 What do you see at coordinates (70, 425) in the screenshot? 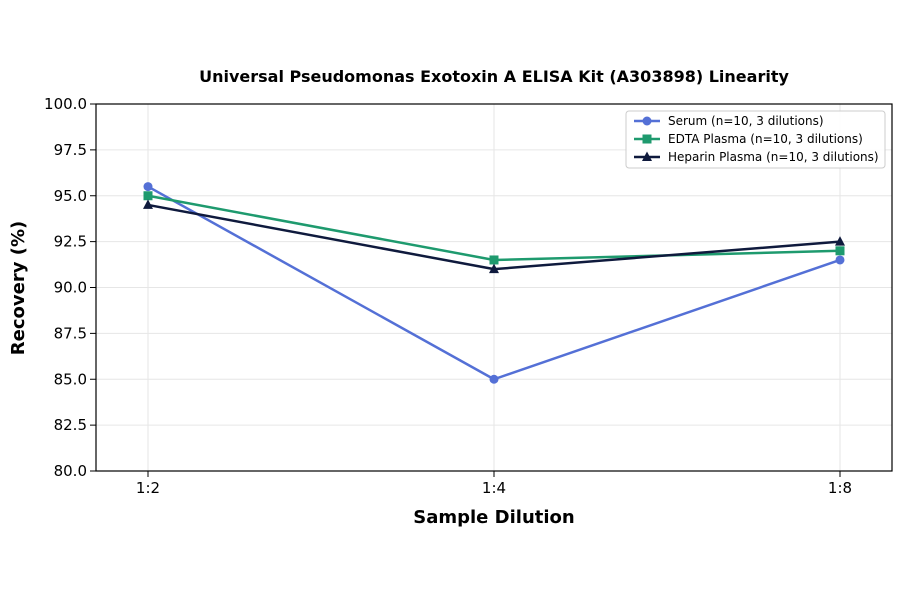
I see `y-tick-label: 82.5` at bounding box center [70, 425].